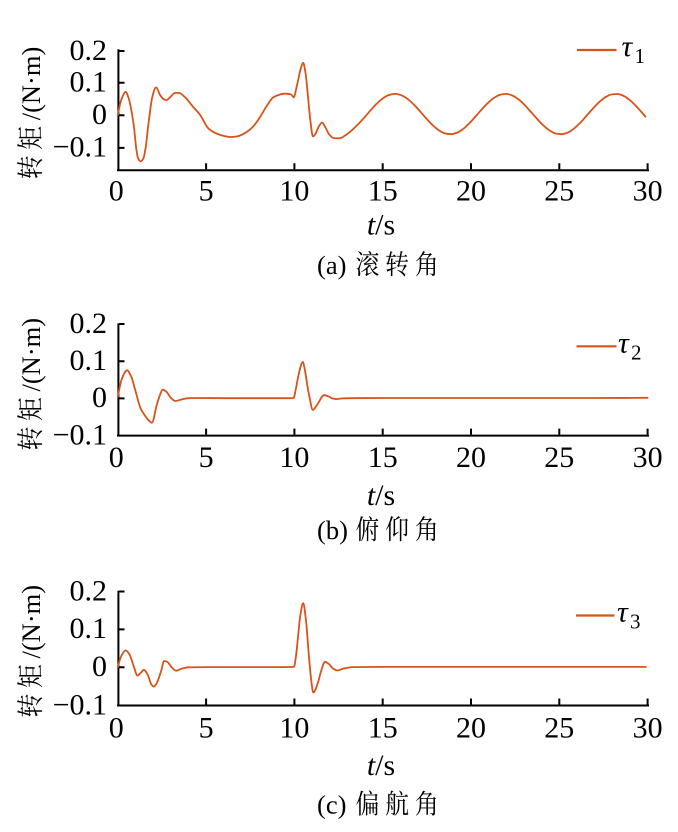 The image size is (678, 832). I want to click on svg-text: 2, so click(636, 352).